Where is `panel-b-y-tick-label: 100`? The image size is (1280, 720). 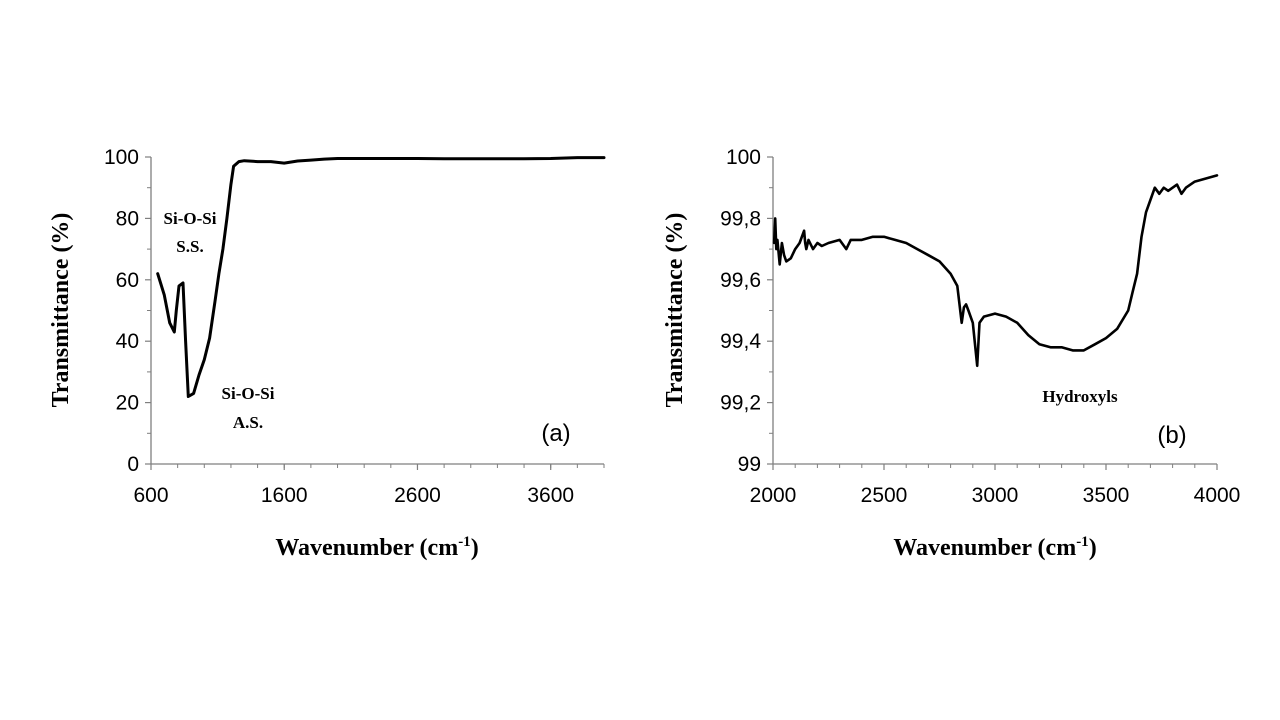 panel-b-y-tick-label: 100 is located at coordinates (743, 157).